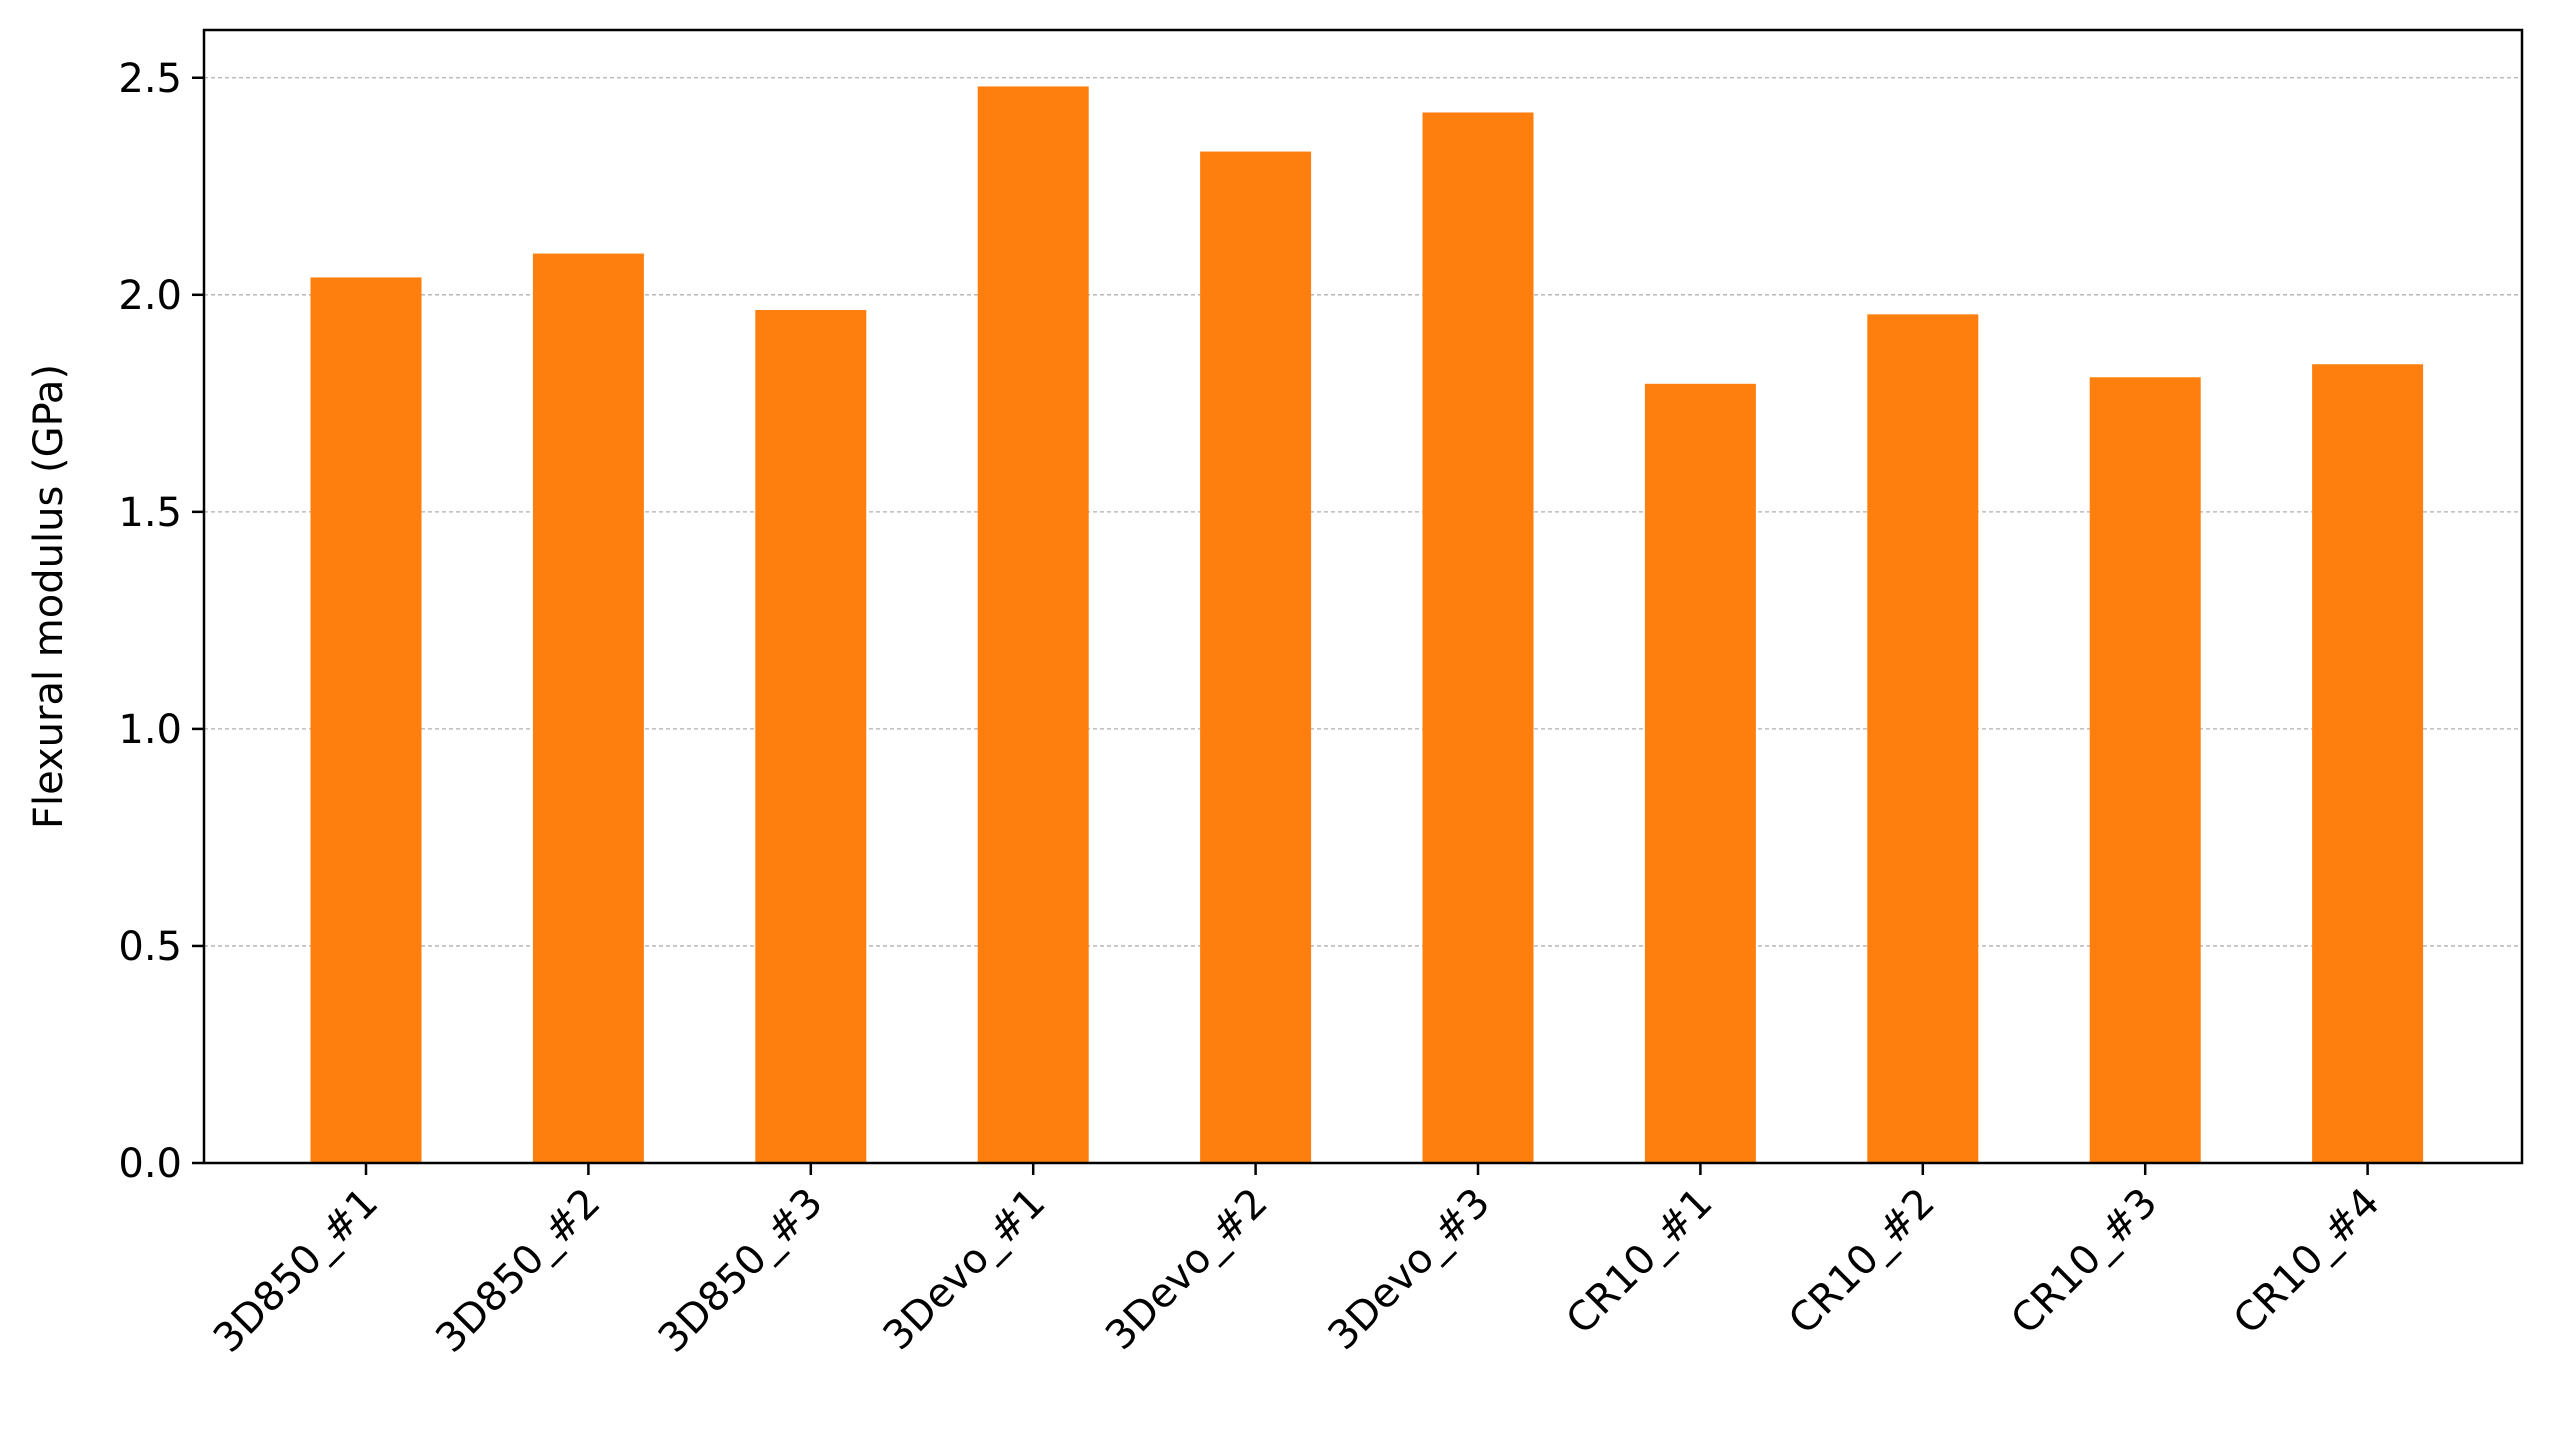 The width and height of the screenshot is (2558, 1443). I want to click on y-tick-label: 2.0, so click(150, 296).